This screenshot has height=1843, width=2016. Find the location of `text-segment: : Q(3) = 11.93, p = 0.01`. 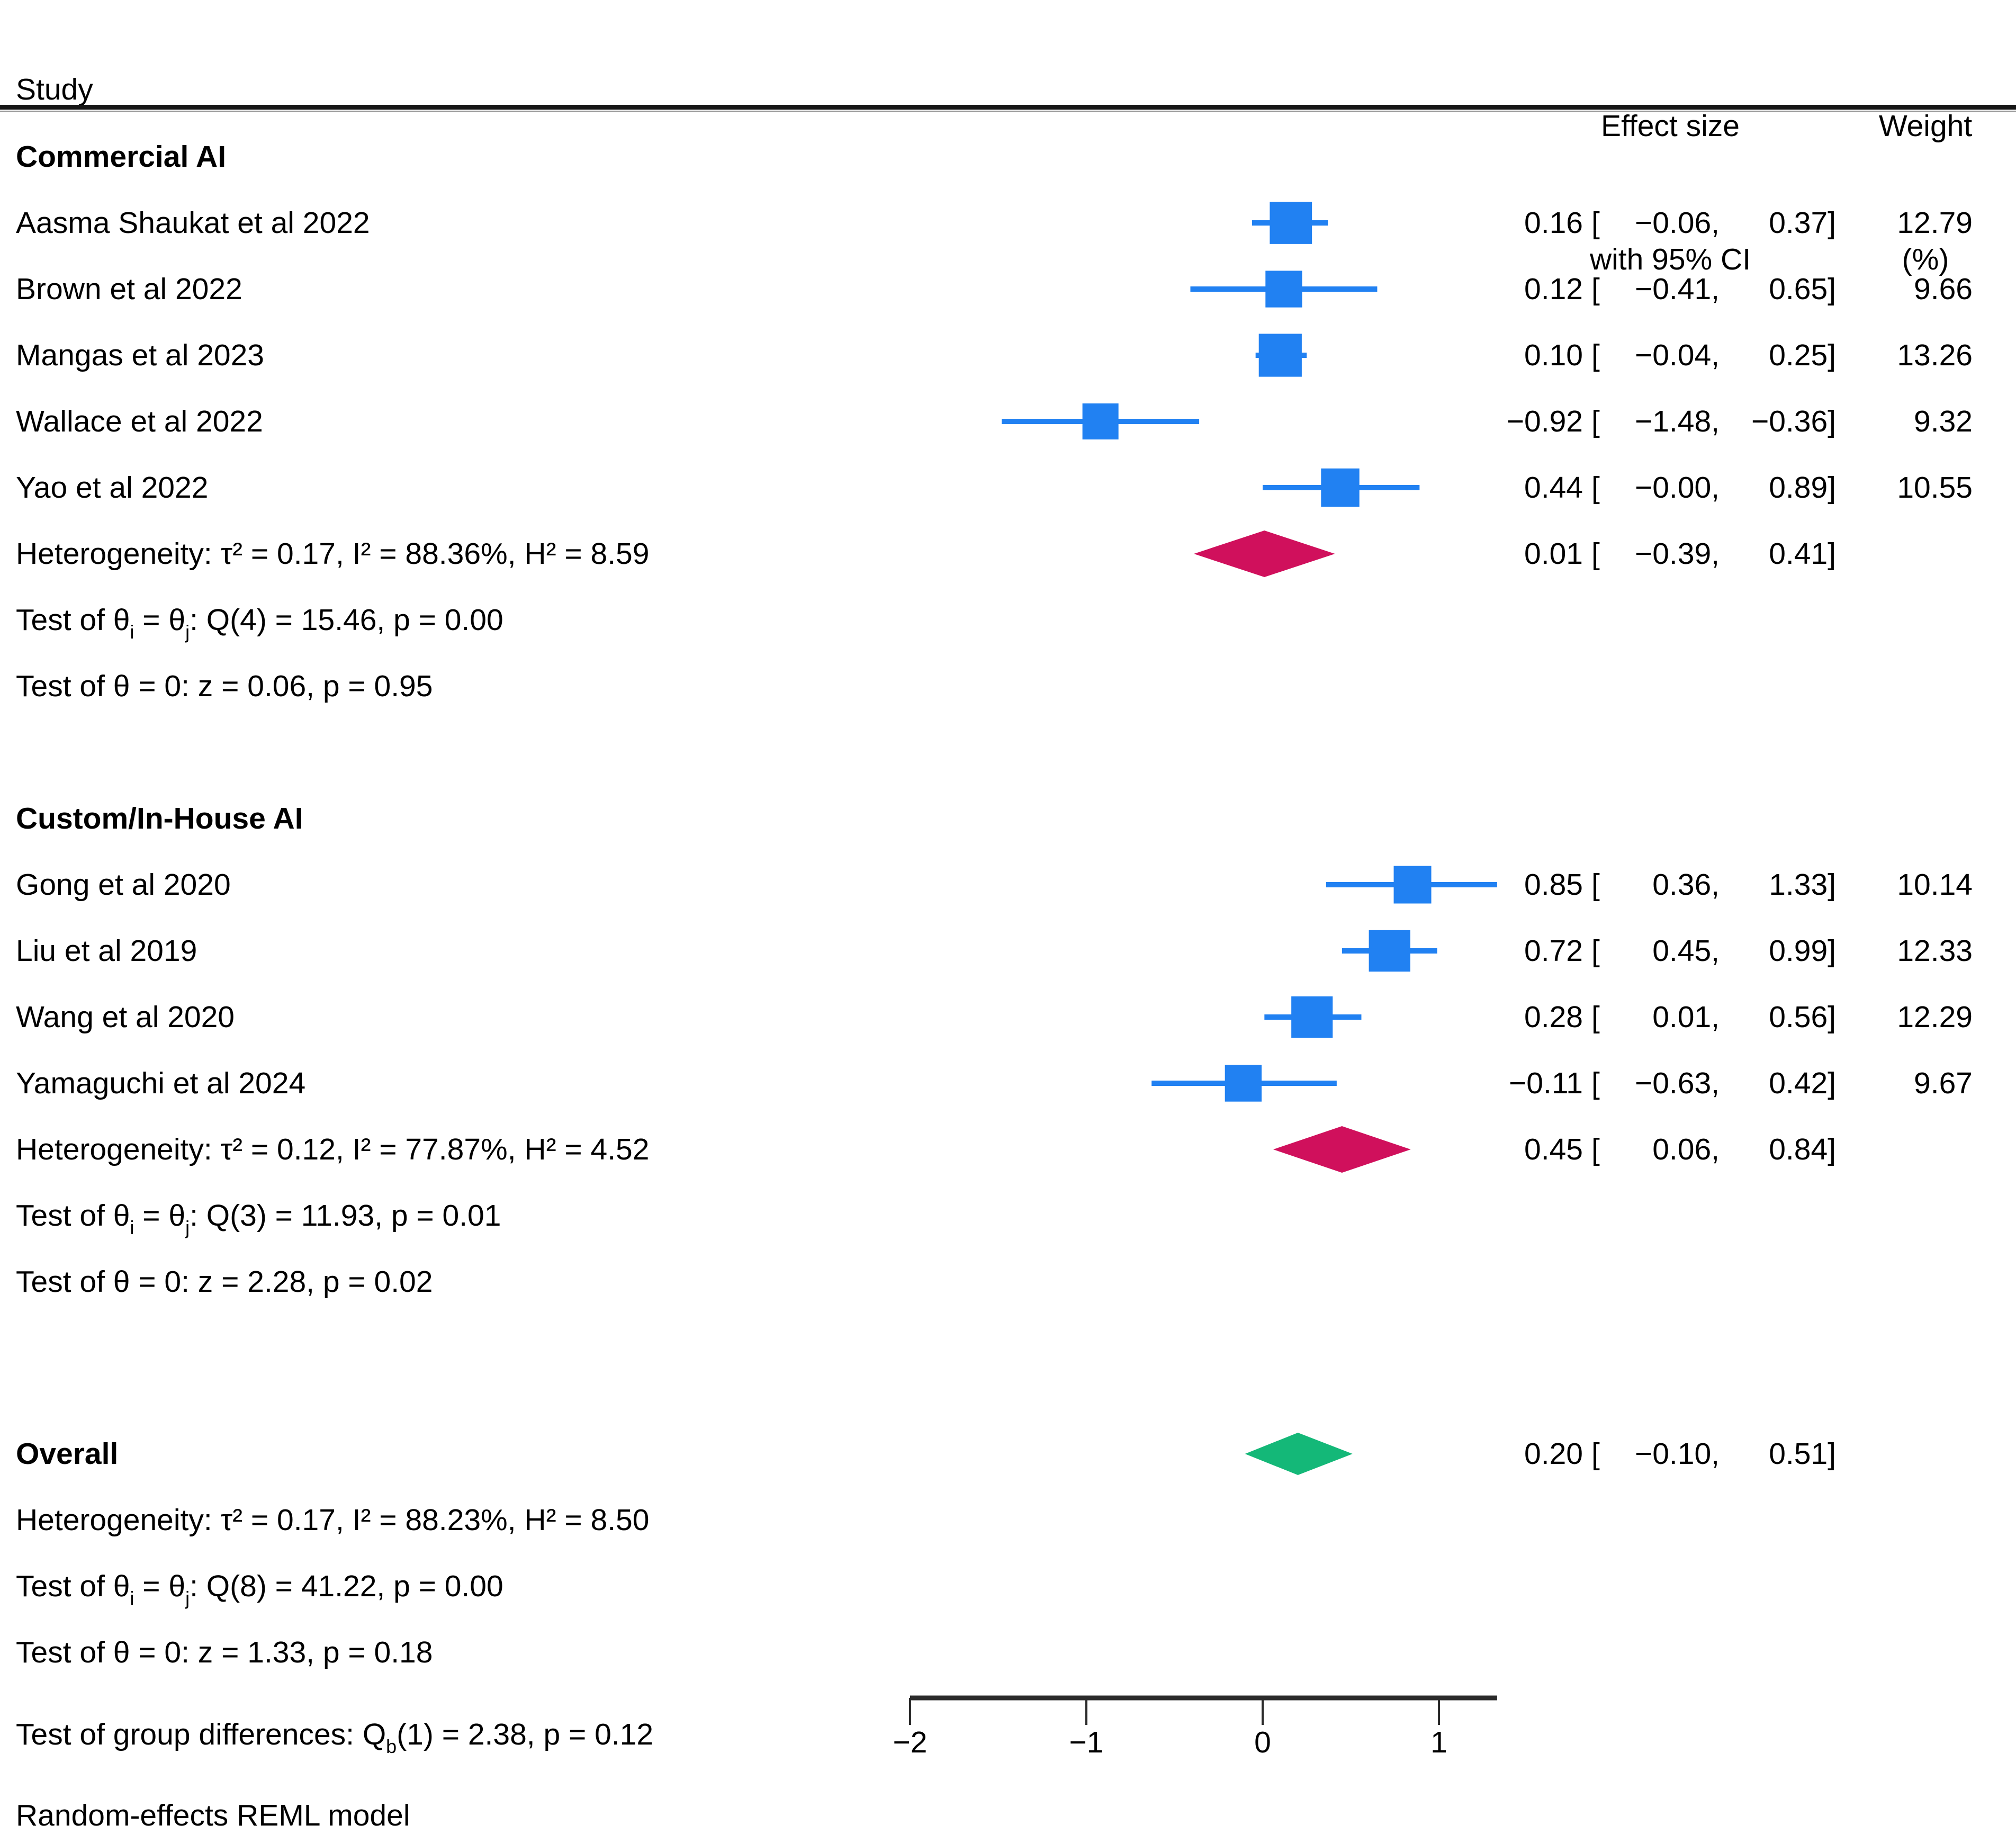

text-segment: : Q(3) = 11.93, p = 0.01 is located at coordinates (345, 1216).